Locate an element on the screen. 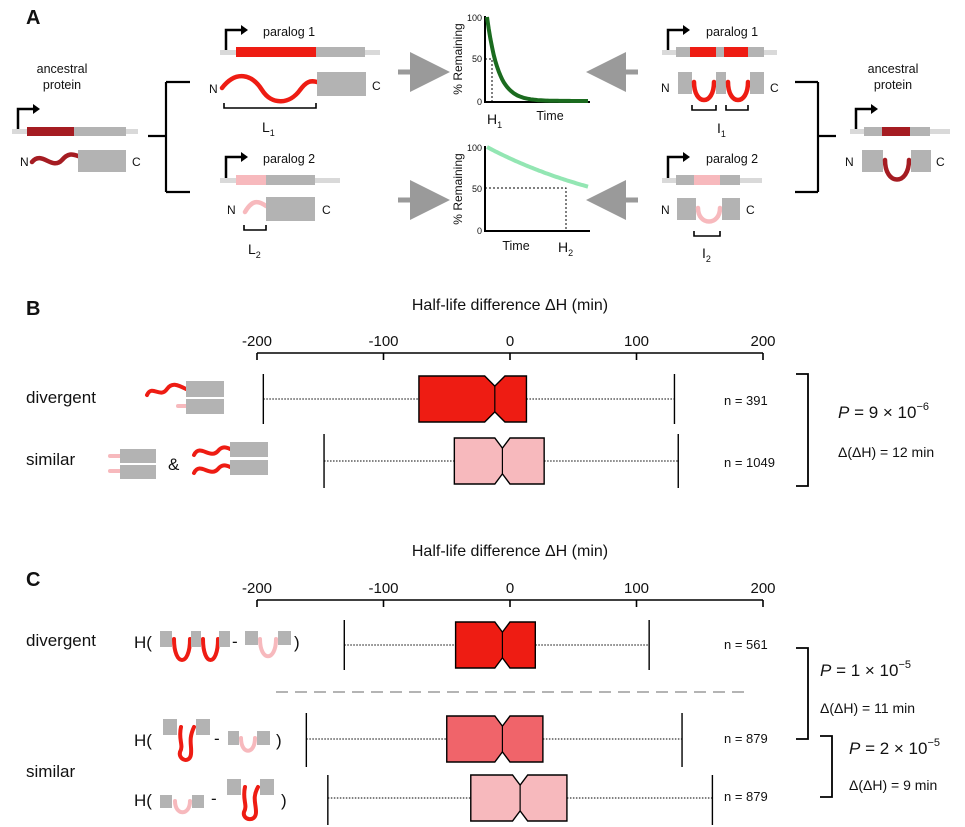 This screenshot has width=965, height=827. panel-b-label: B is located at coordinates (33, 309).